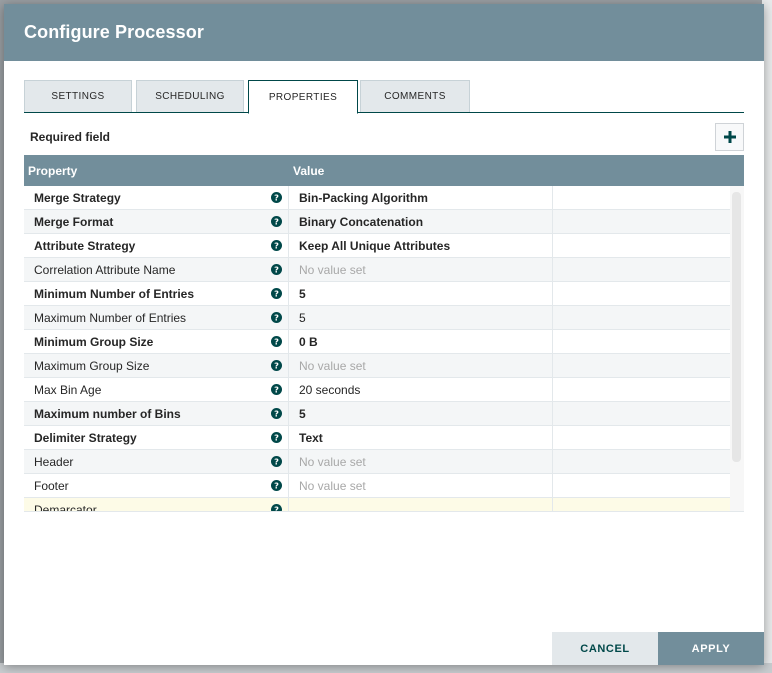  What do you see at coordinates (156, 389) in the screenshot?
I see `property-name: Max Bin Age` at bounding box center [156, 389].